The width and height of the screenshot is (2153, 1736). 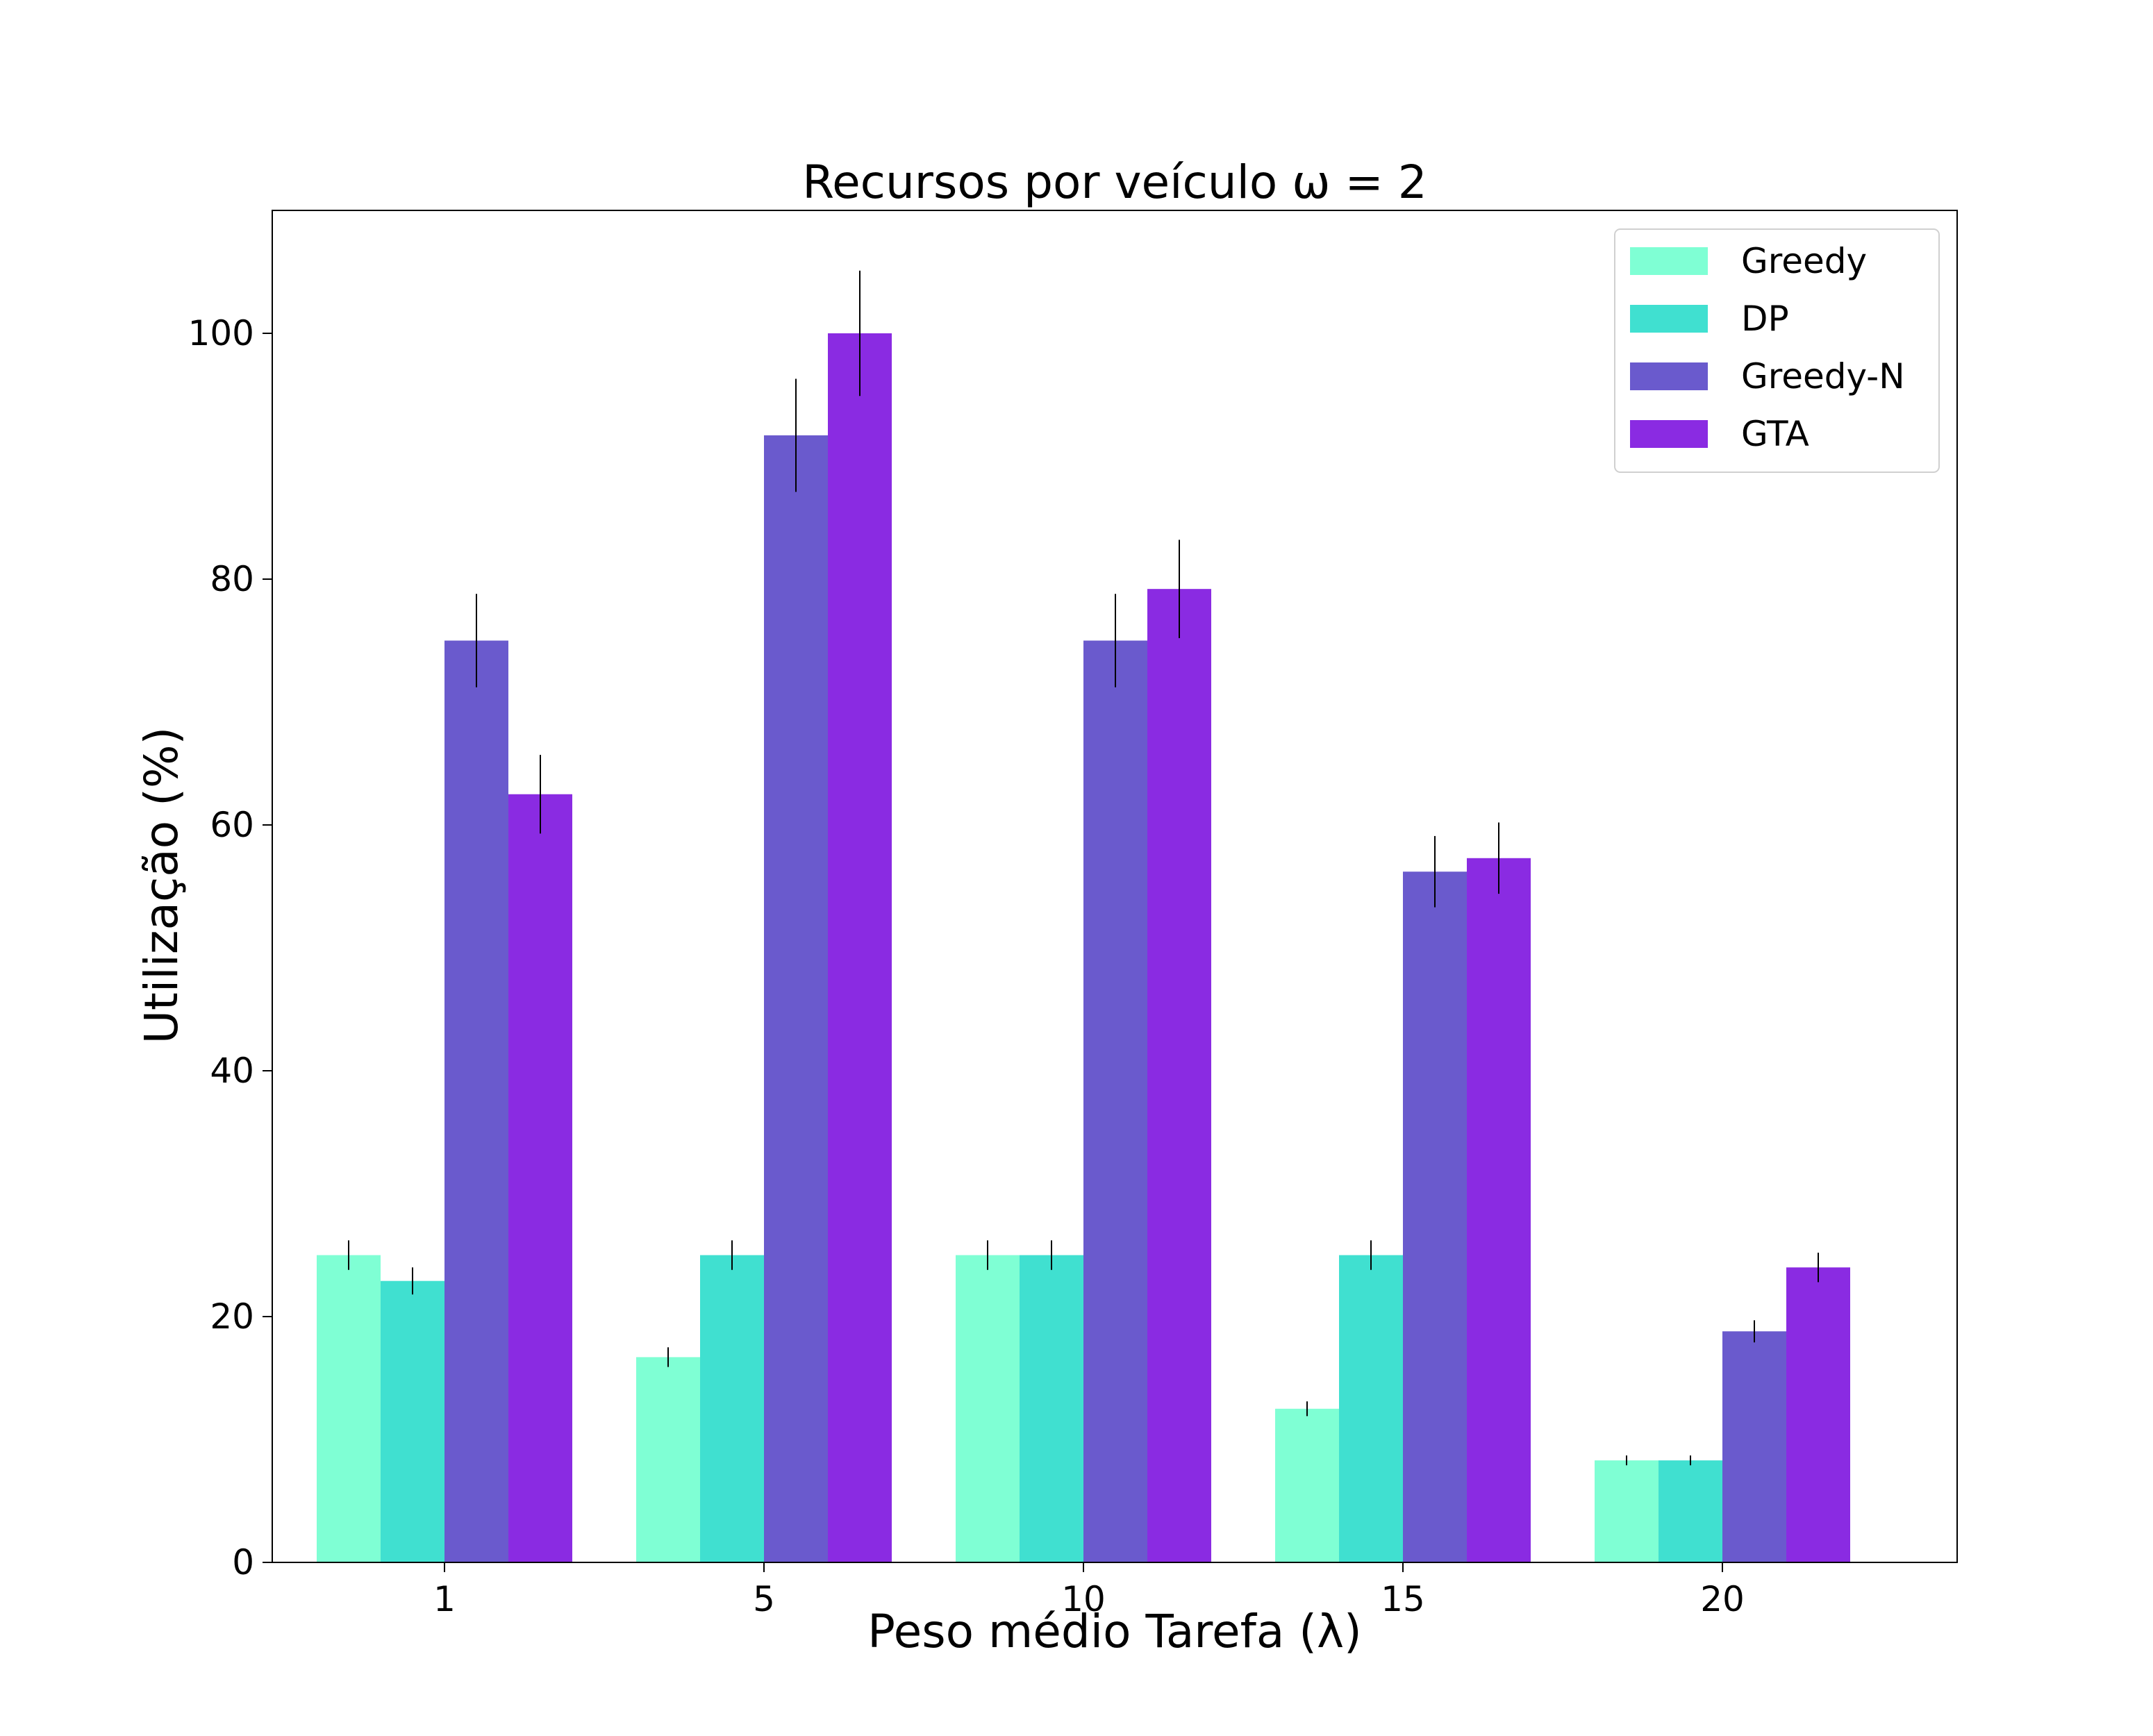 I want to click on x-axis-title: Peso médio Tarefa (λ), so click(x=1114, y=1631).